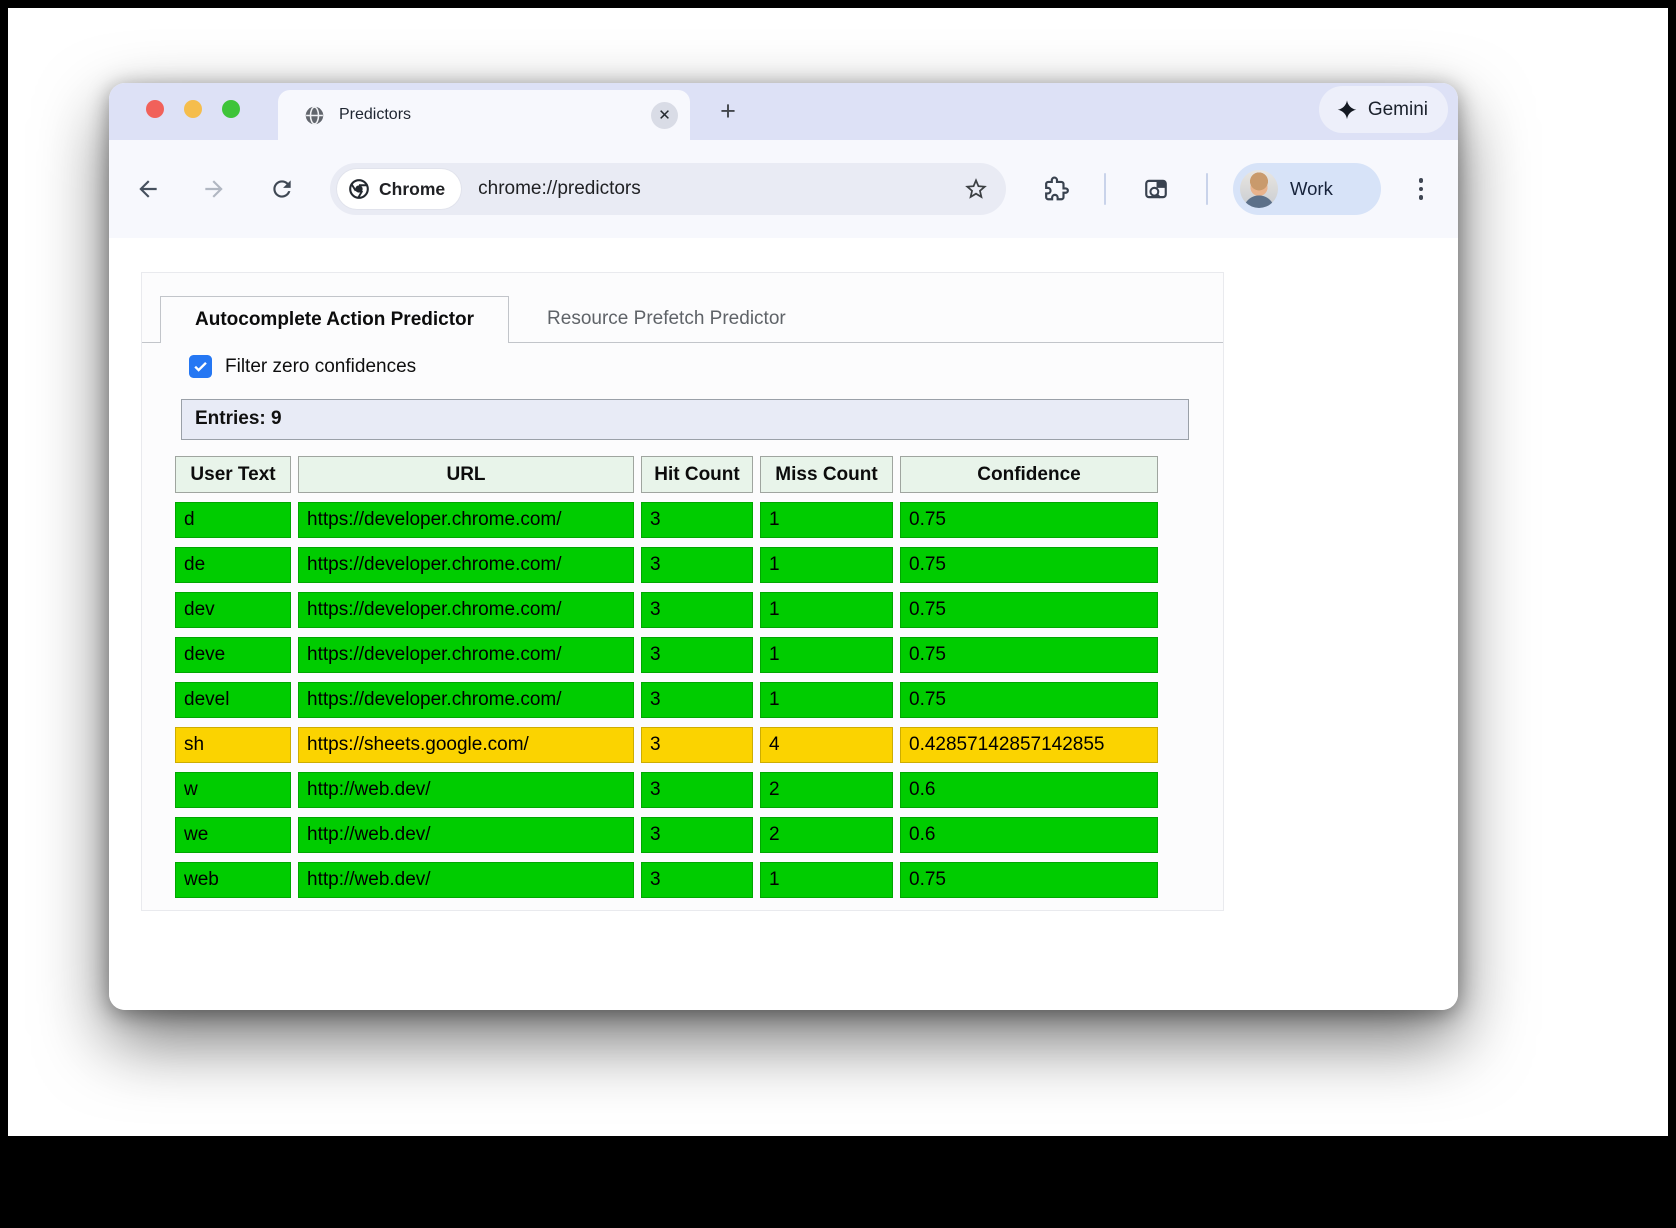  I want to click on cell-miss: 2, so click(826, 835).